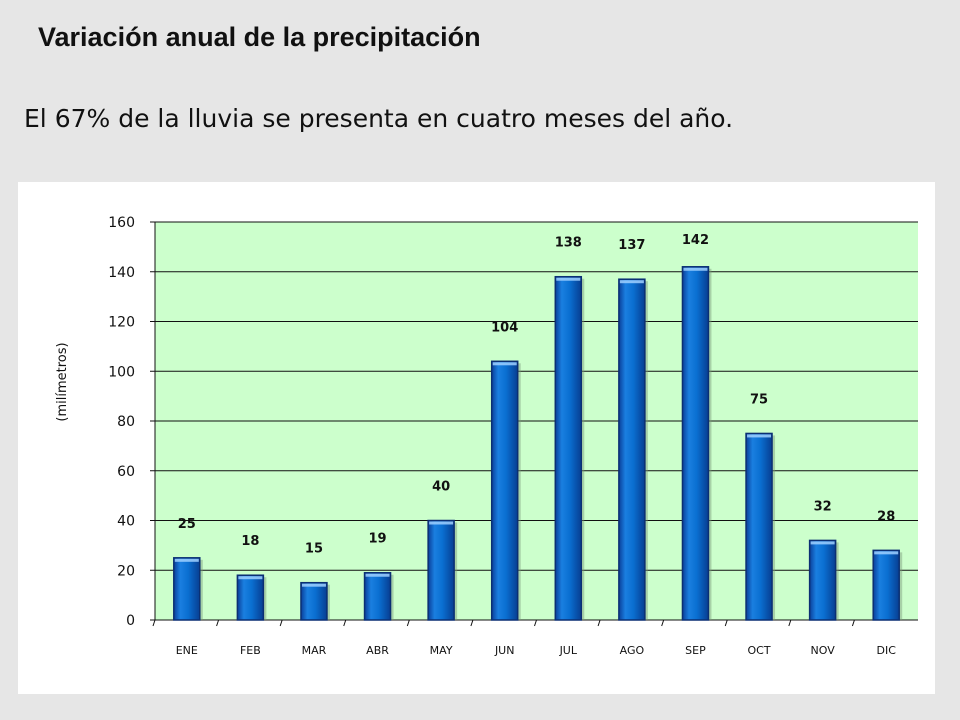 This screenshot has height=720, width=960. What do you see at coordinates (568, 243) in the screenshot?
I see `data-label: 138` at bounding box center [568, 243].